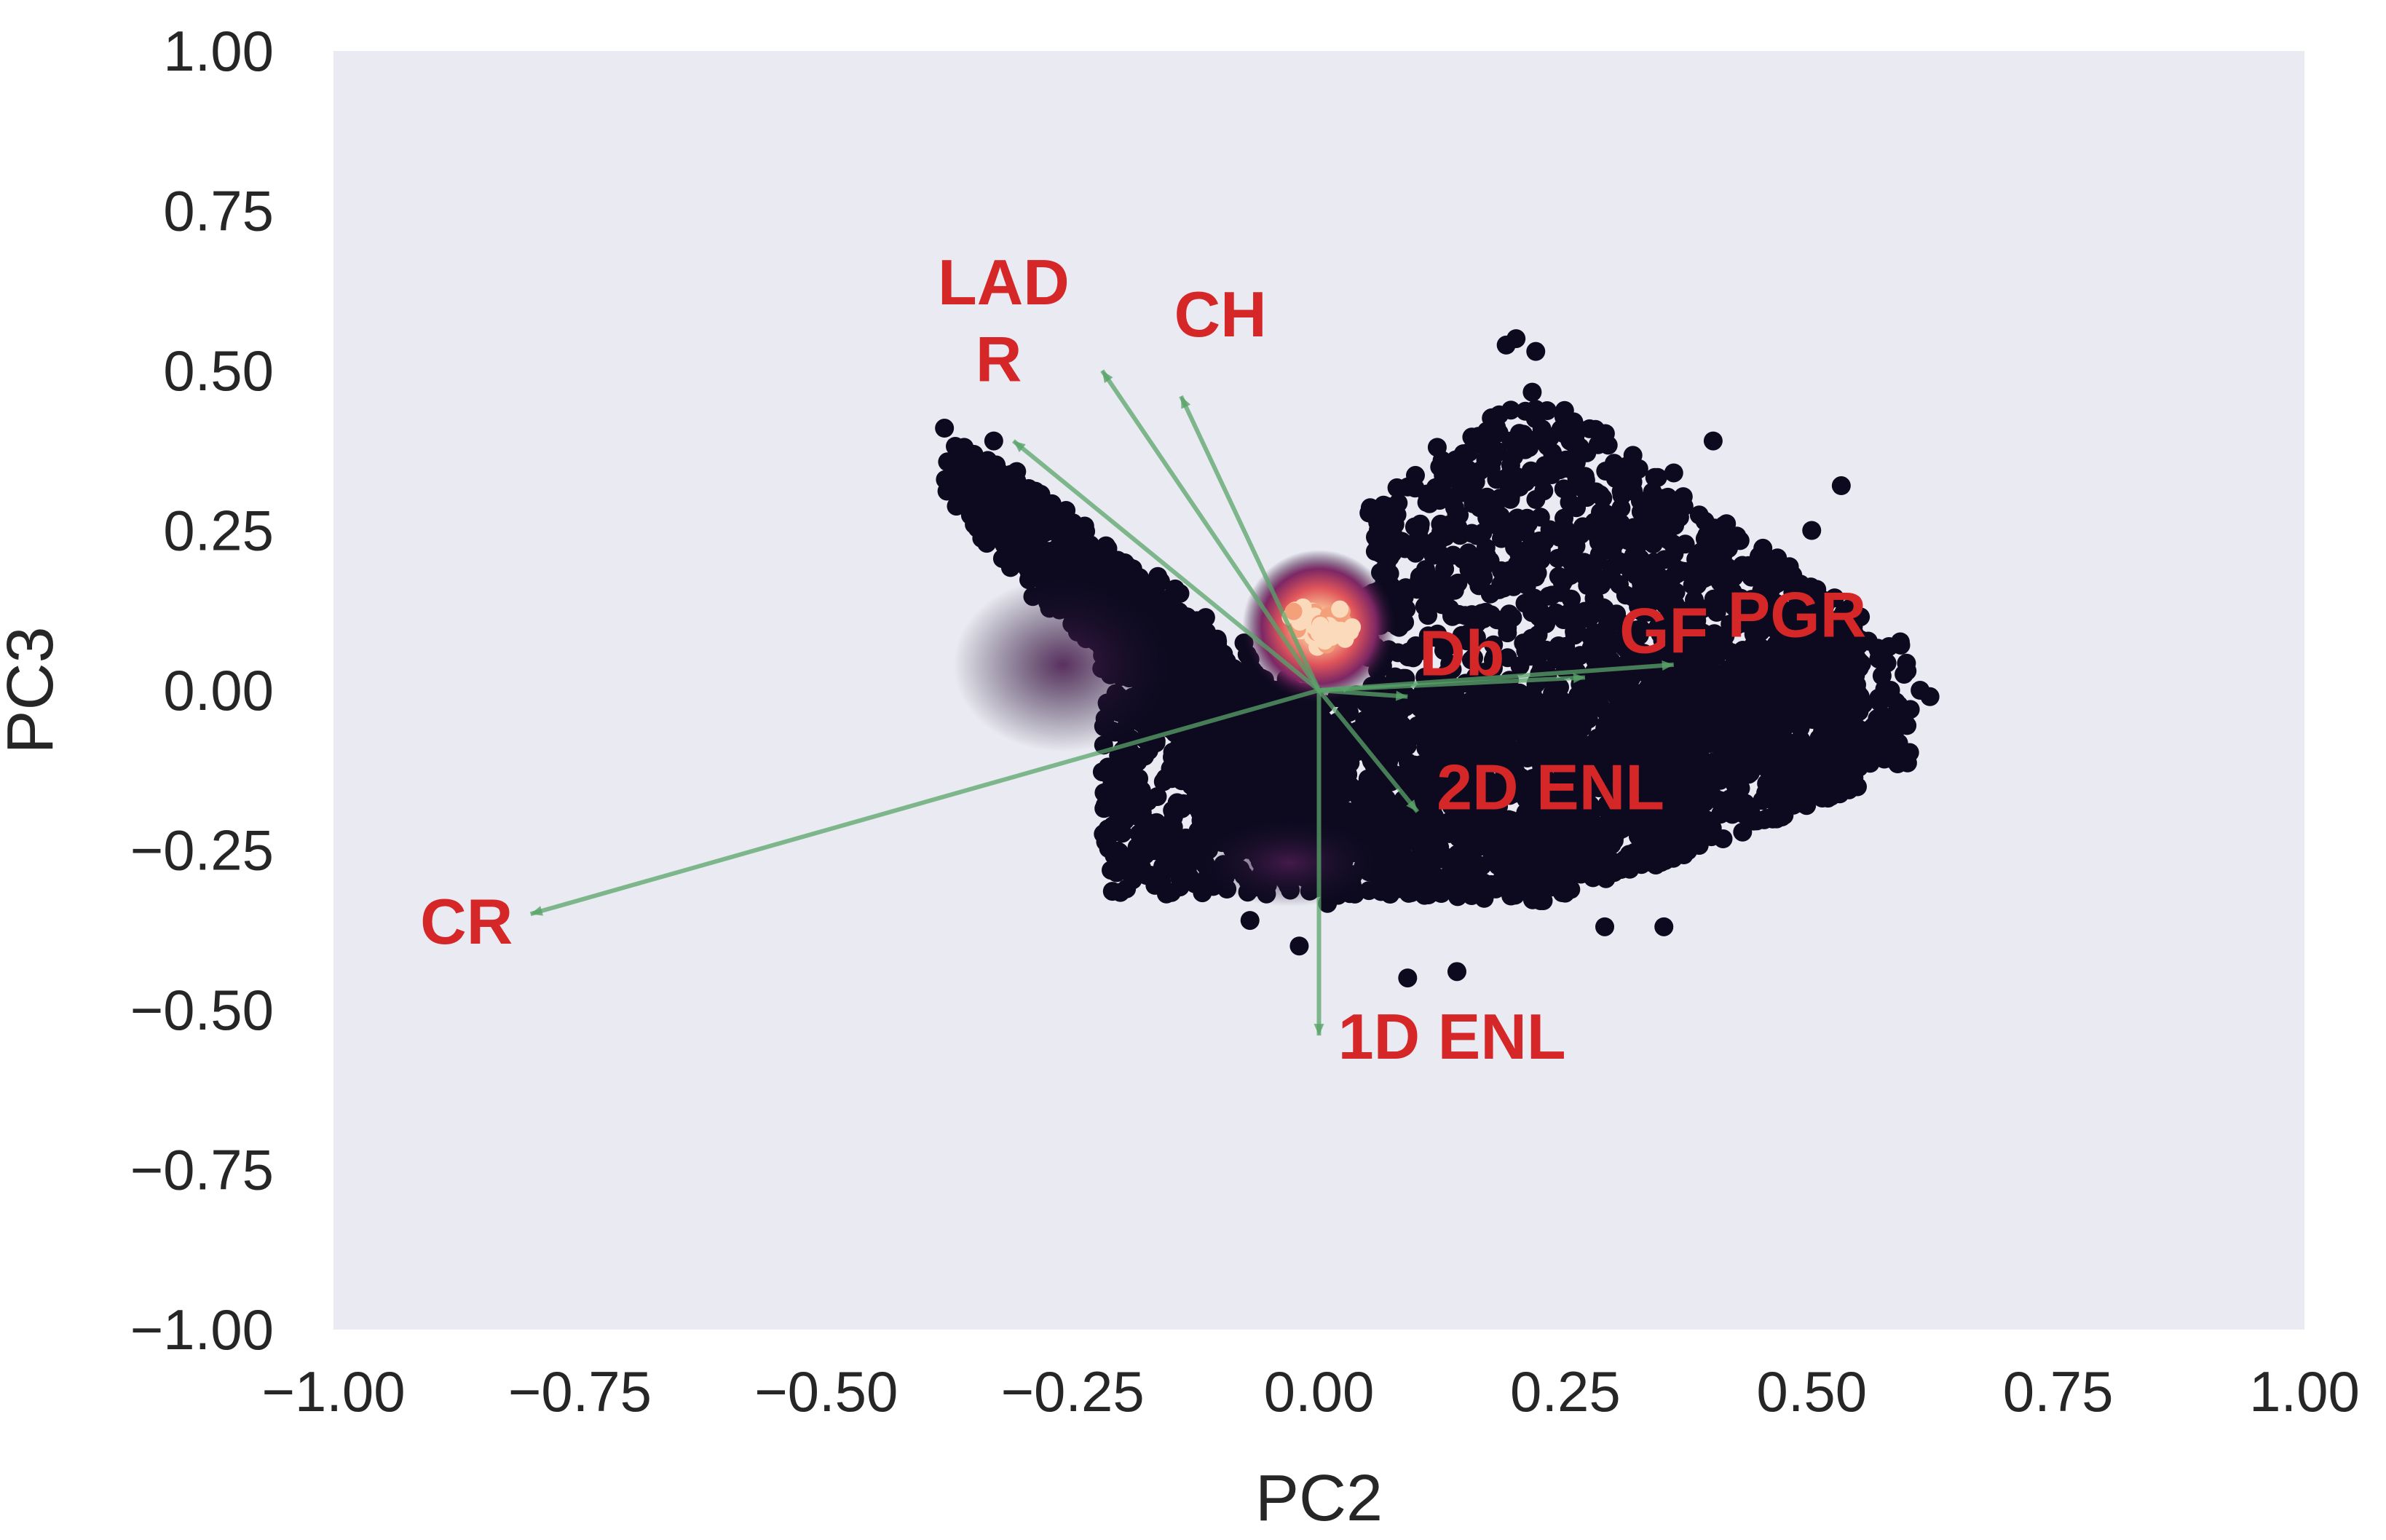  What do you see at coordinates (202, 1010) in the screenshot?
I see `y-tick-label: −0.50` at bounding box center [202, 1010].